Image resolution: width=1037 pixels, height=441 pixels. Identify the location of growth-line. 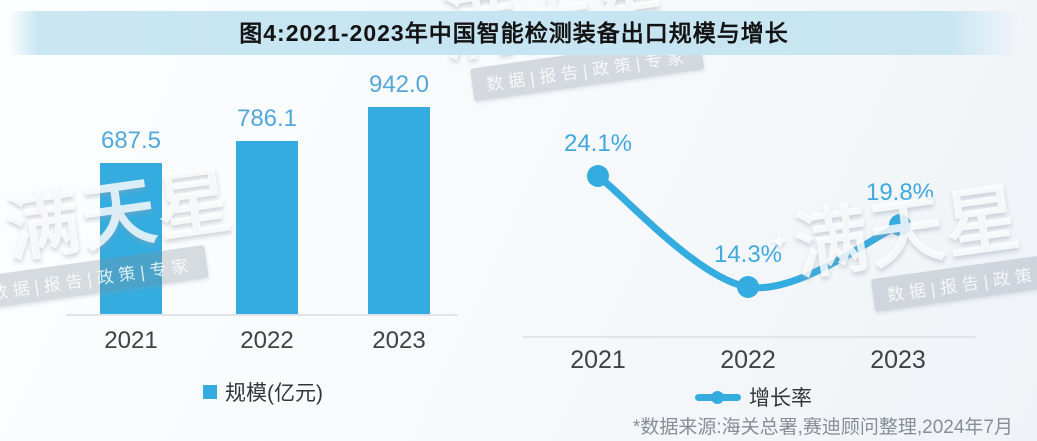
(749, 232).